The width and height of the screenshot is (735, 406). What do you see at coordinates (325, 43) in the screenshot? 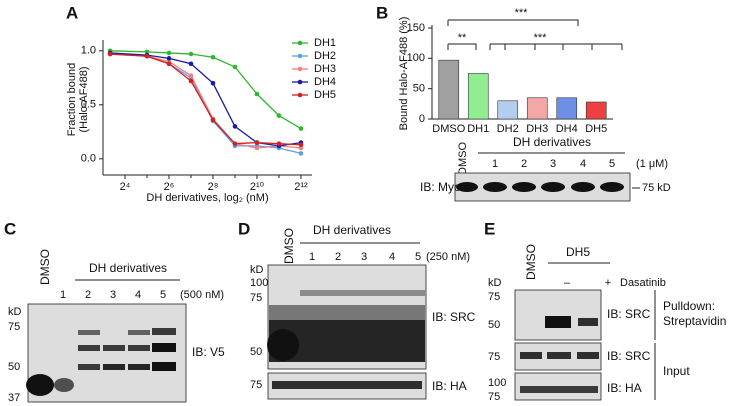
I see `legend-label: DH1` at bounding box center [325, 43].